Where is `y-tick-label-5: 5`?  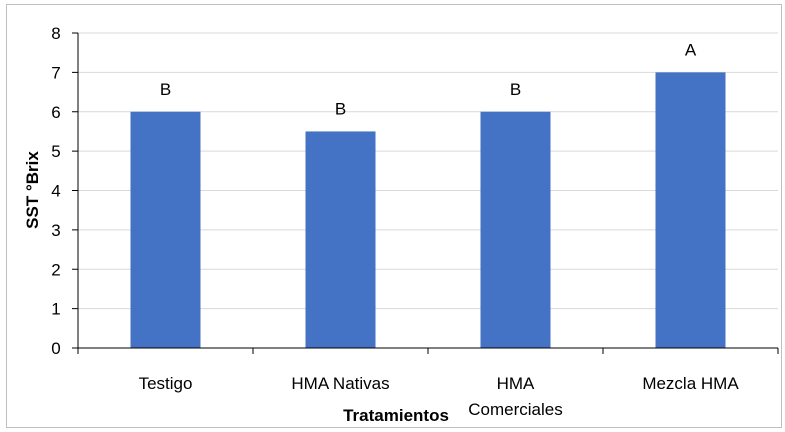
y-tick-label-5: 5 is located at coordinates (55, 151).